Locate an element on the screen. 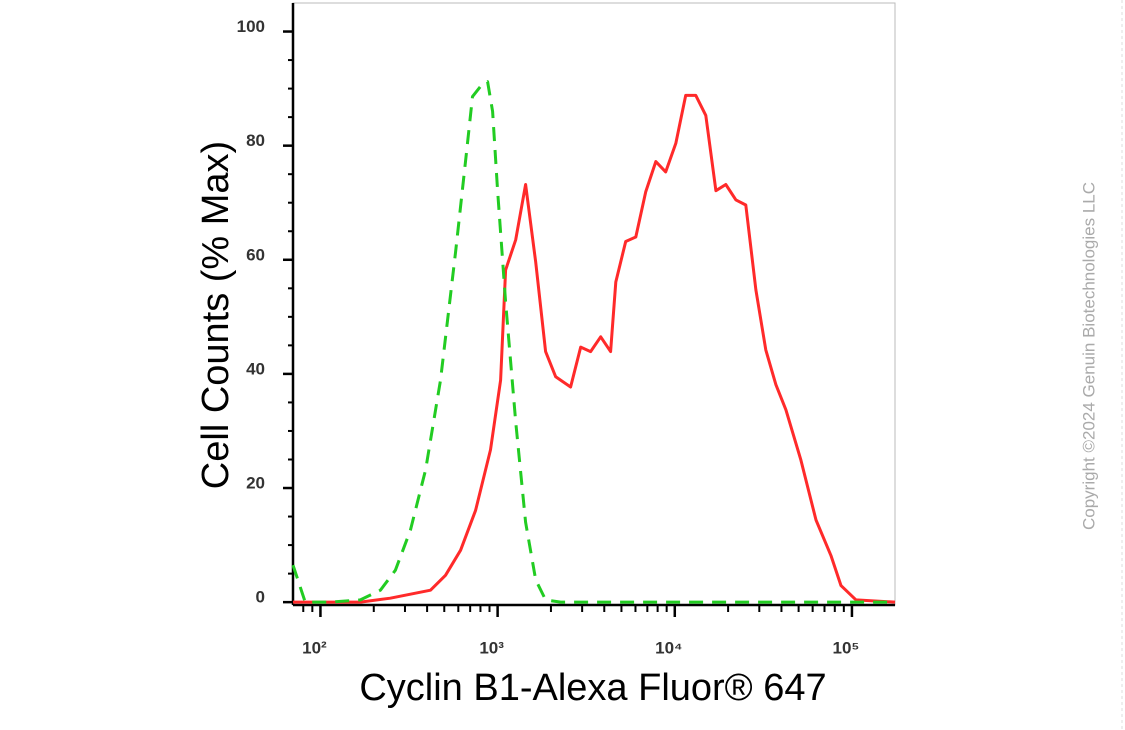 Image resolution: width=1125 pixels, height=730 pixels. y-tick-label: 0 is located at coordinates (260, 597).